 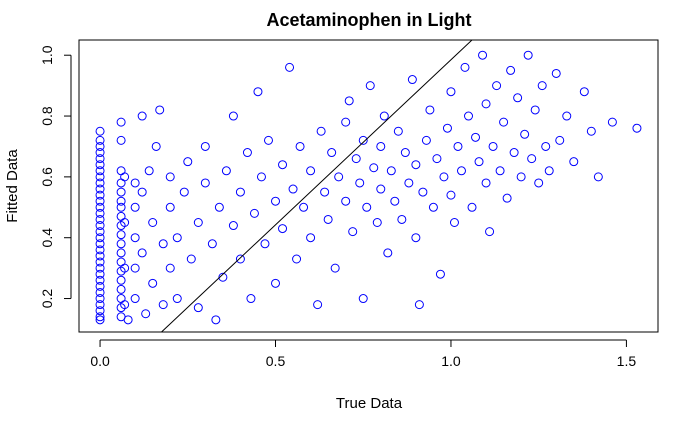 I want to click on y-tick-label: 1.0, so click(x=47, y=55).